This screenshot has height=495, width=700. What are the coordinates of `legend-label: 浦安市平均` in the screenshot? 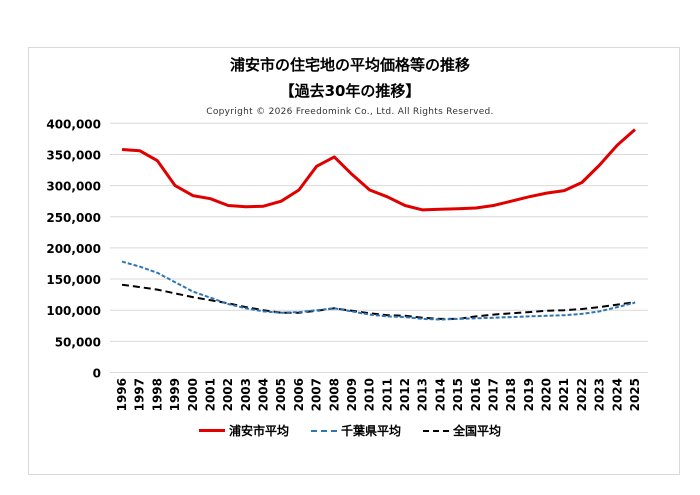 It's located at (258, 431).